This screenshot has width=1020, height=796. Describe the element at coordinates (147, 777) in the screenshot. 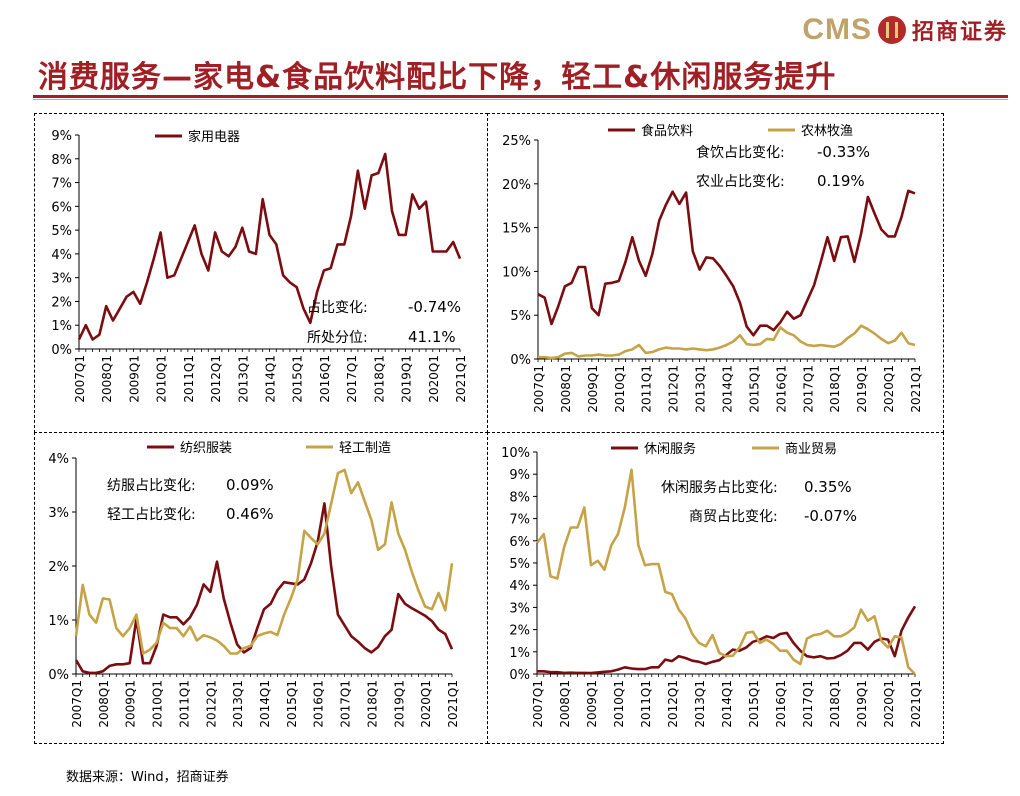

I see `source-note: 数据来源：Wind，招商证券` at that location.